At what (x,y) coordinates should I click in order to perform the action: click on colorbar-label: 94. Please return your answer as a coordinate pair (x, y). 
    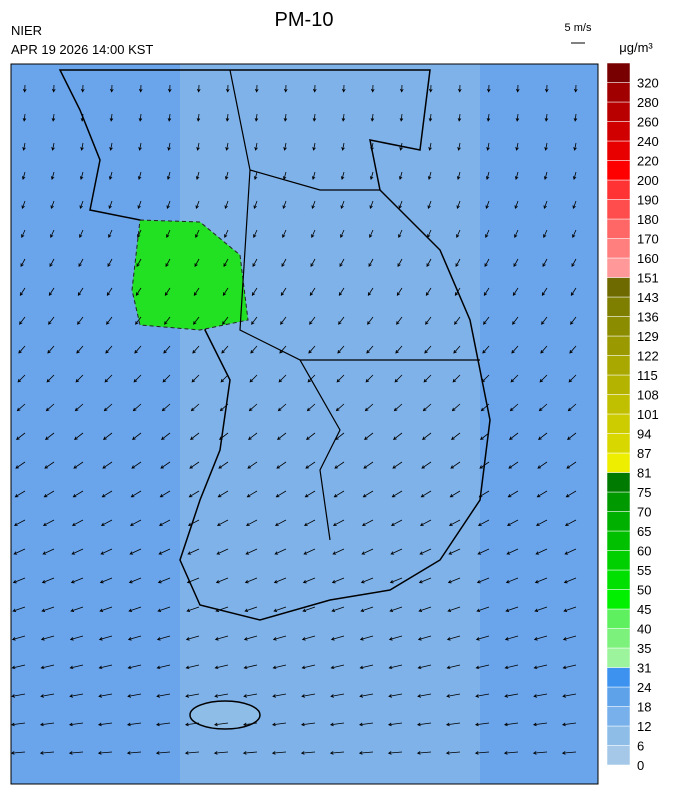
    Looking at the image, I should click on (644, 434).